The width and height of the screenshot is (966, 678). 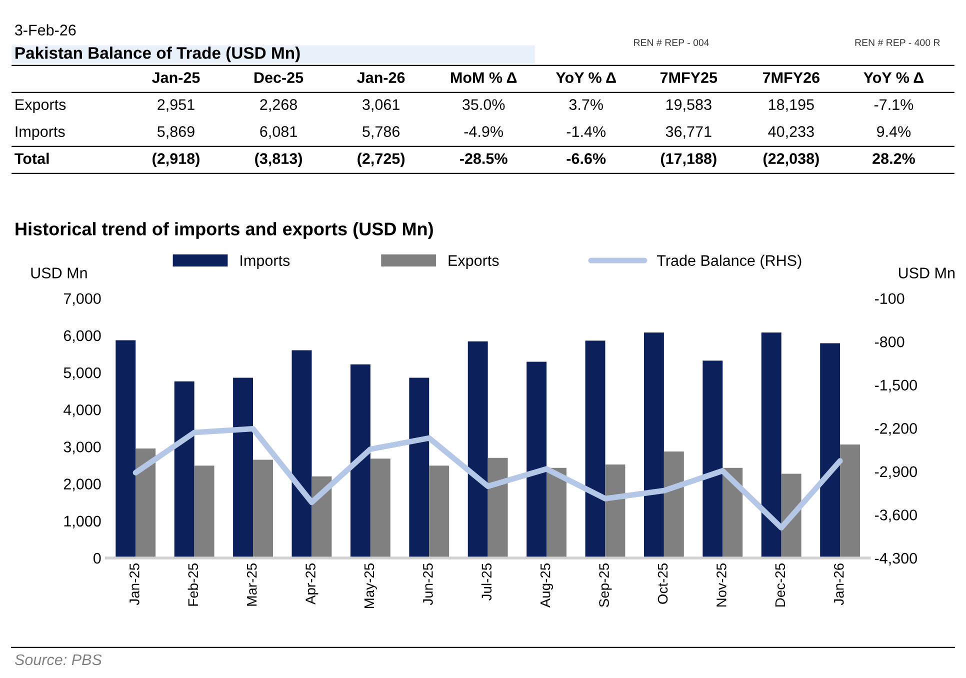 I want to click on category-label: Jan-26, so click(x=381, y=77).